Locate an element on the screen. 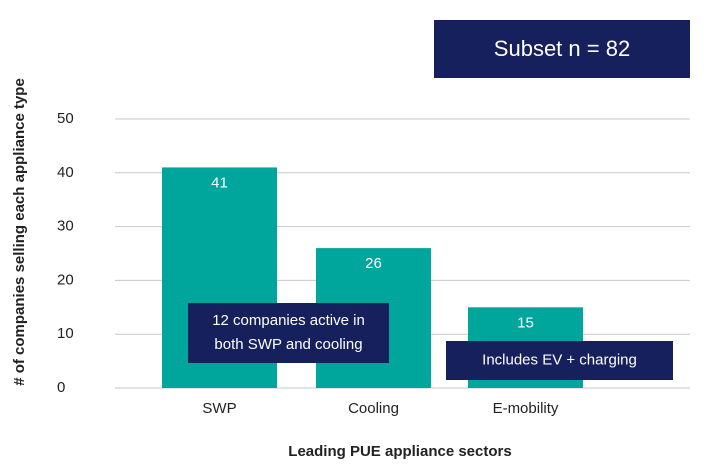 Image resolution: width=719 pixels, height=464 pixels. annotation-text: 12 companies active in is located at coordinates (288, 320).